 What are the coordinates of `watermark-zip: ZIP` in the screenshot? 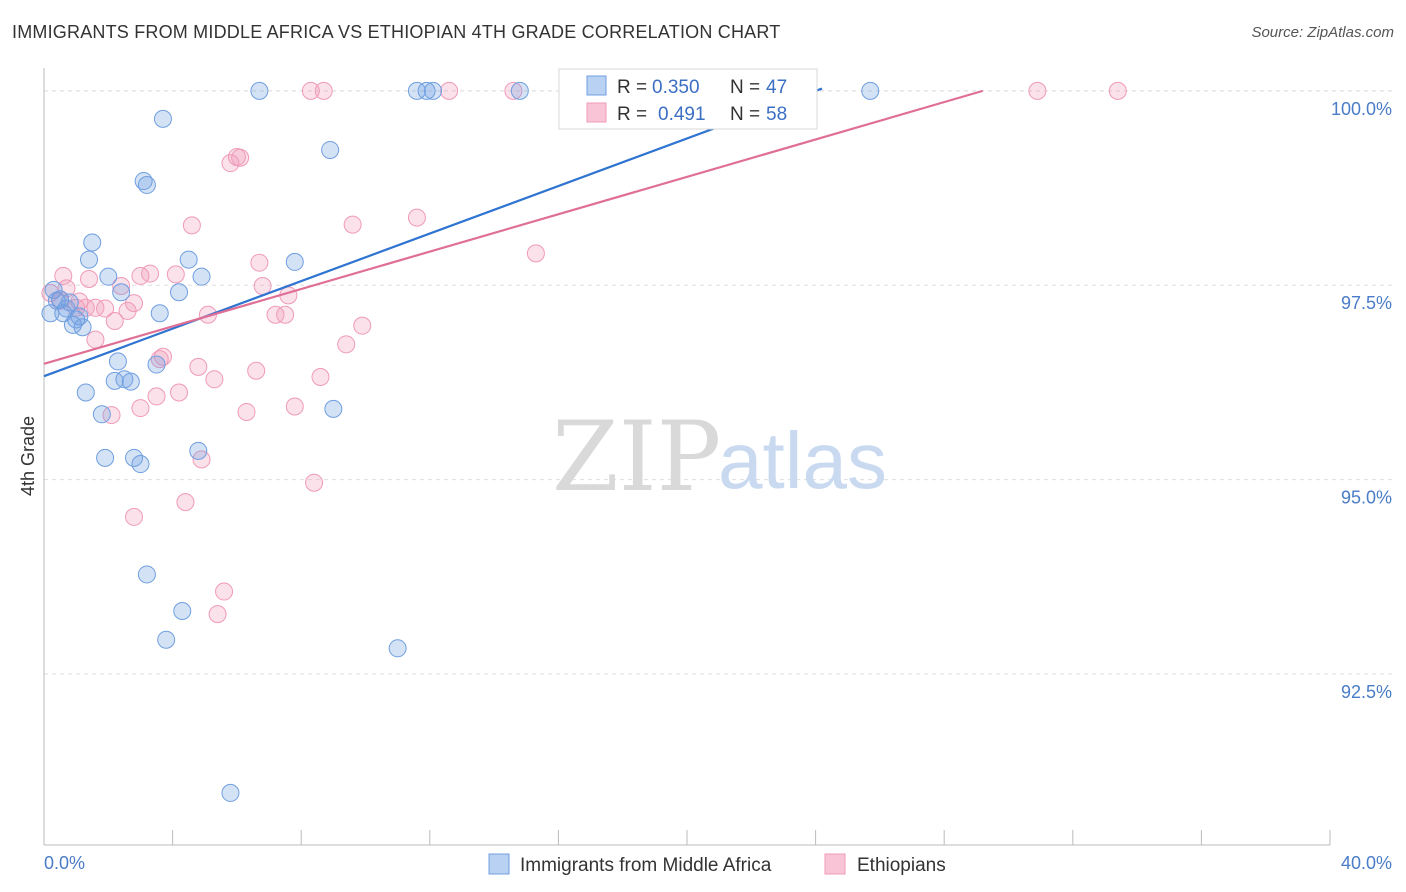 It's located at (636, 457).